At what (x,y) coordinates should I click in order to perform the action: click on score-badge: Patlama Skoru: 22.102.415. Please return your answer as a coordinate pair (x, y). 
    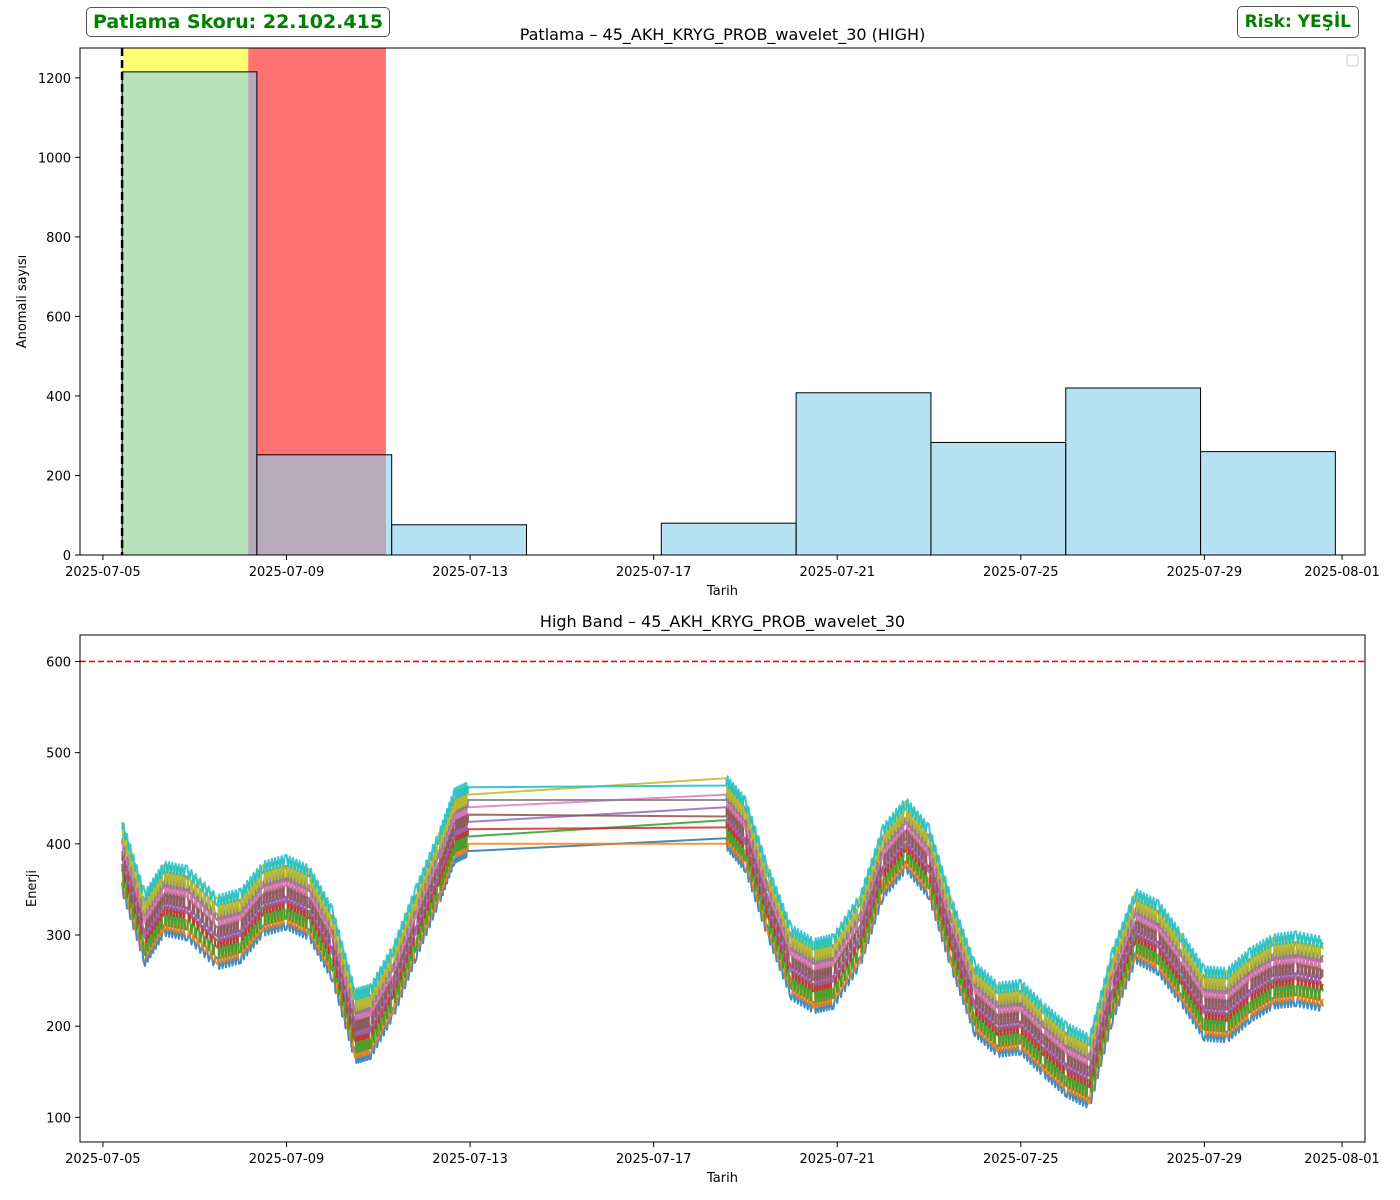
    Looking at the image, I should click on (238, 22).